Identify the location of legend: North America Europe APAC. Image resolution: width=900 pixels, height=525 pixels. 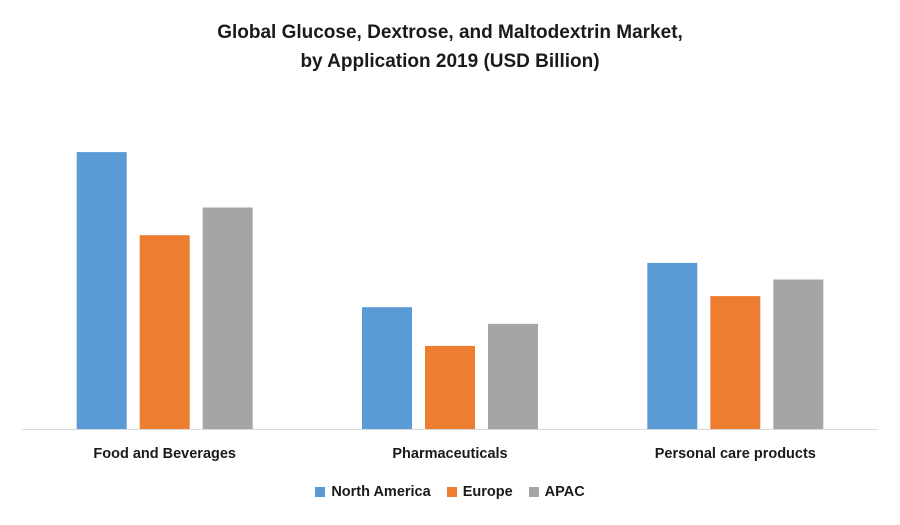
(450, 492).